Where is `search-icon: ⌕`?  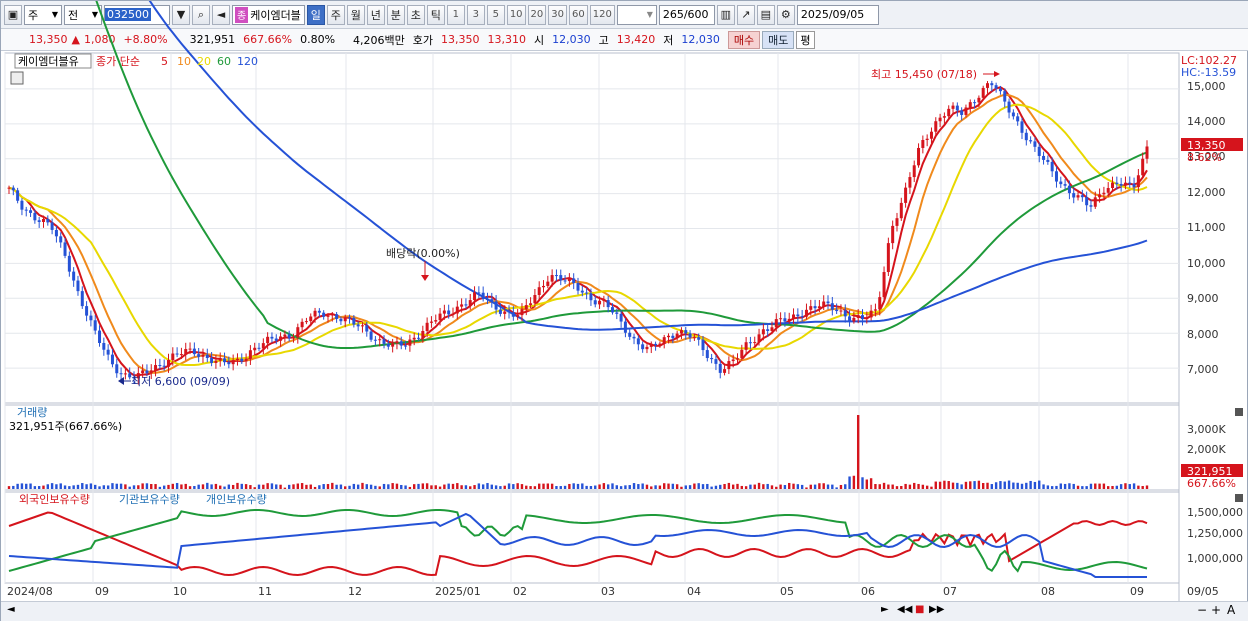
search-icon: ⌕ is located at coordinates (201, 14).